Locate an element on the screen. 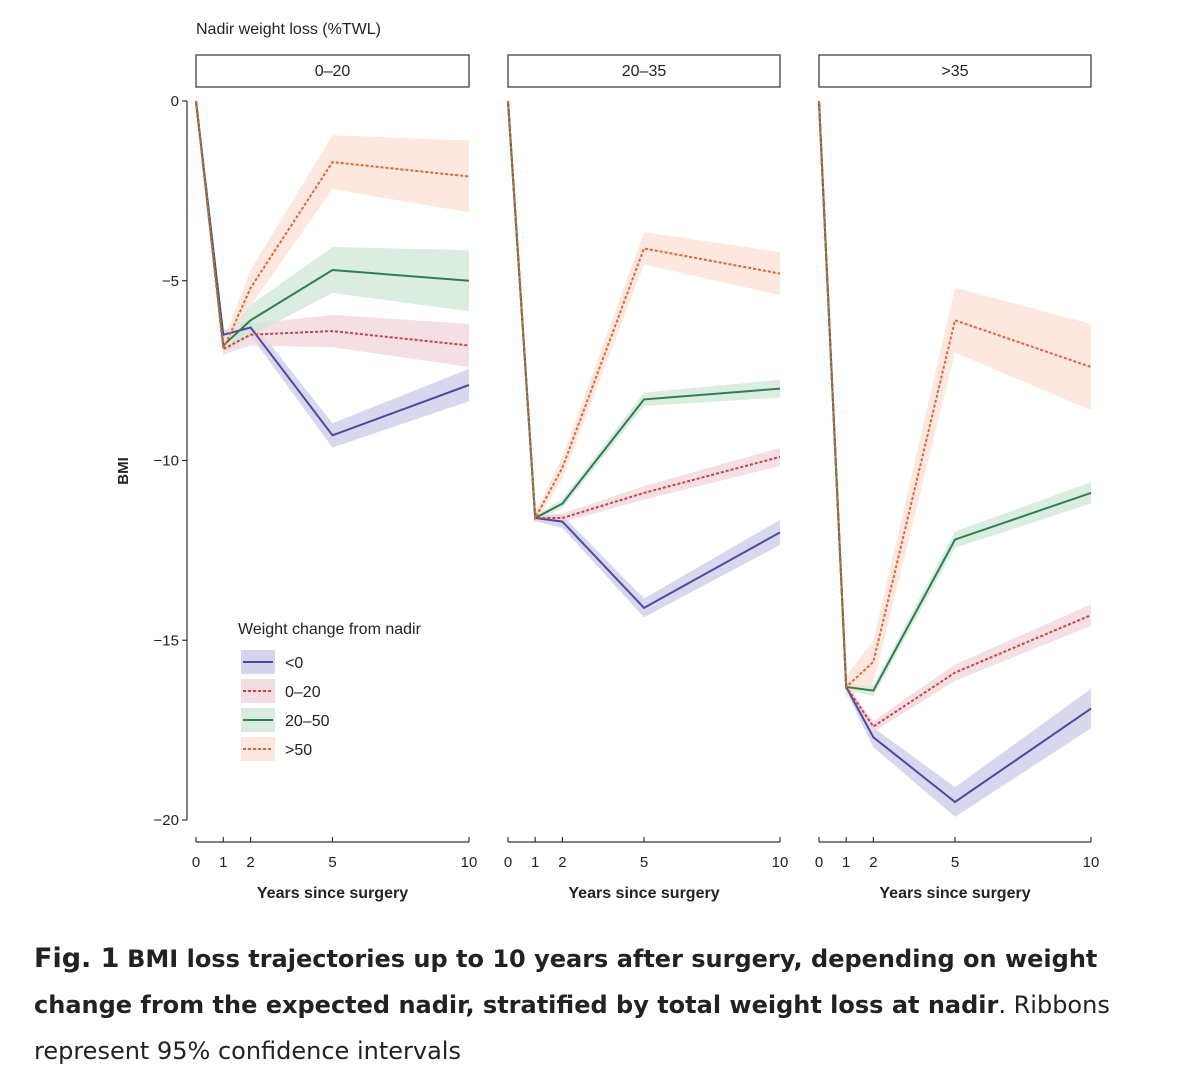 Image resolution: width=1200 pixels, height=1086 pixels. caption-fig-label: Fig. 1 is located at coordinates (77, 958).